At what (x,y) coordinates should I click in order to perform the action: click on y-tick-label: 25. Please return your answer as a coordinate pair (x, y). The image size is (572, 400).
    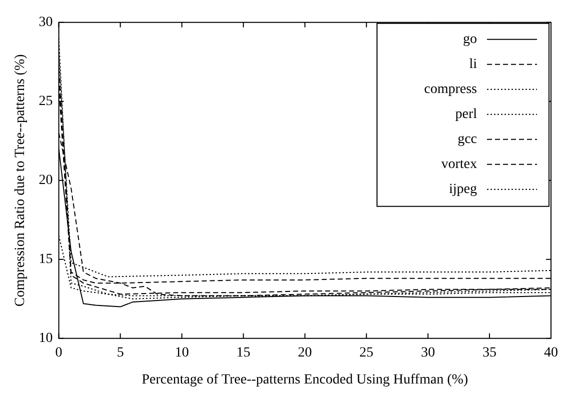
    Looking at the image, I should click on (45, 102).